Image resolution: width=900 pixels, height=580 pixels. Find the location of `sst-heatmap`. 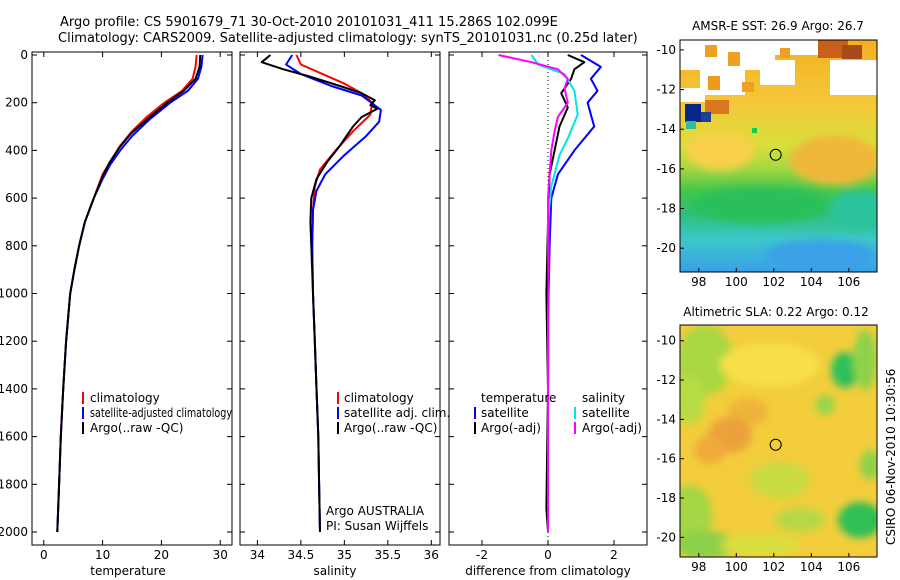

sst-heatmap is located at coordinates (778, 156).